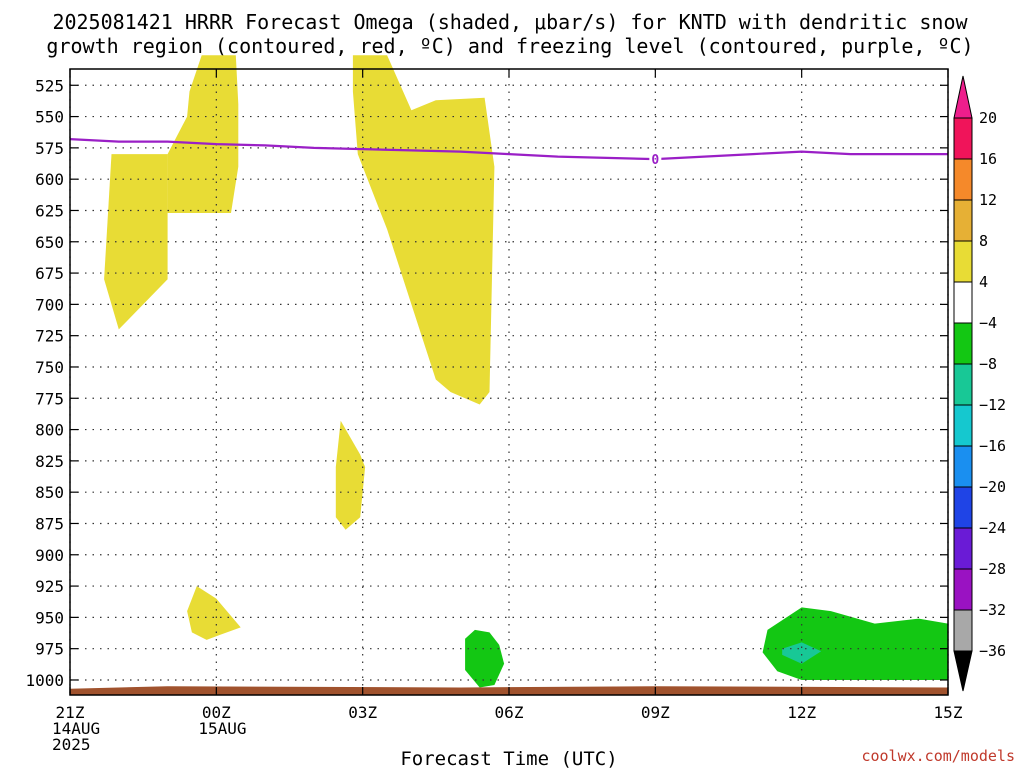  I want to click on y-tick-label-650: 650, so click(49, 242).